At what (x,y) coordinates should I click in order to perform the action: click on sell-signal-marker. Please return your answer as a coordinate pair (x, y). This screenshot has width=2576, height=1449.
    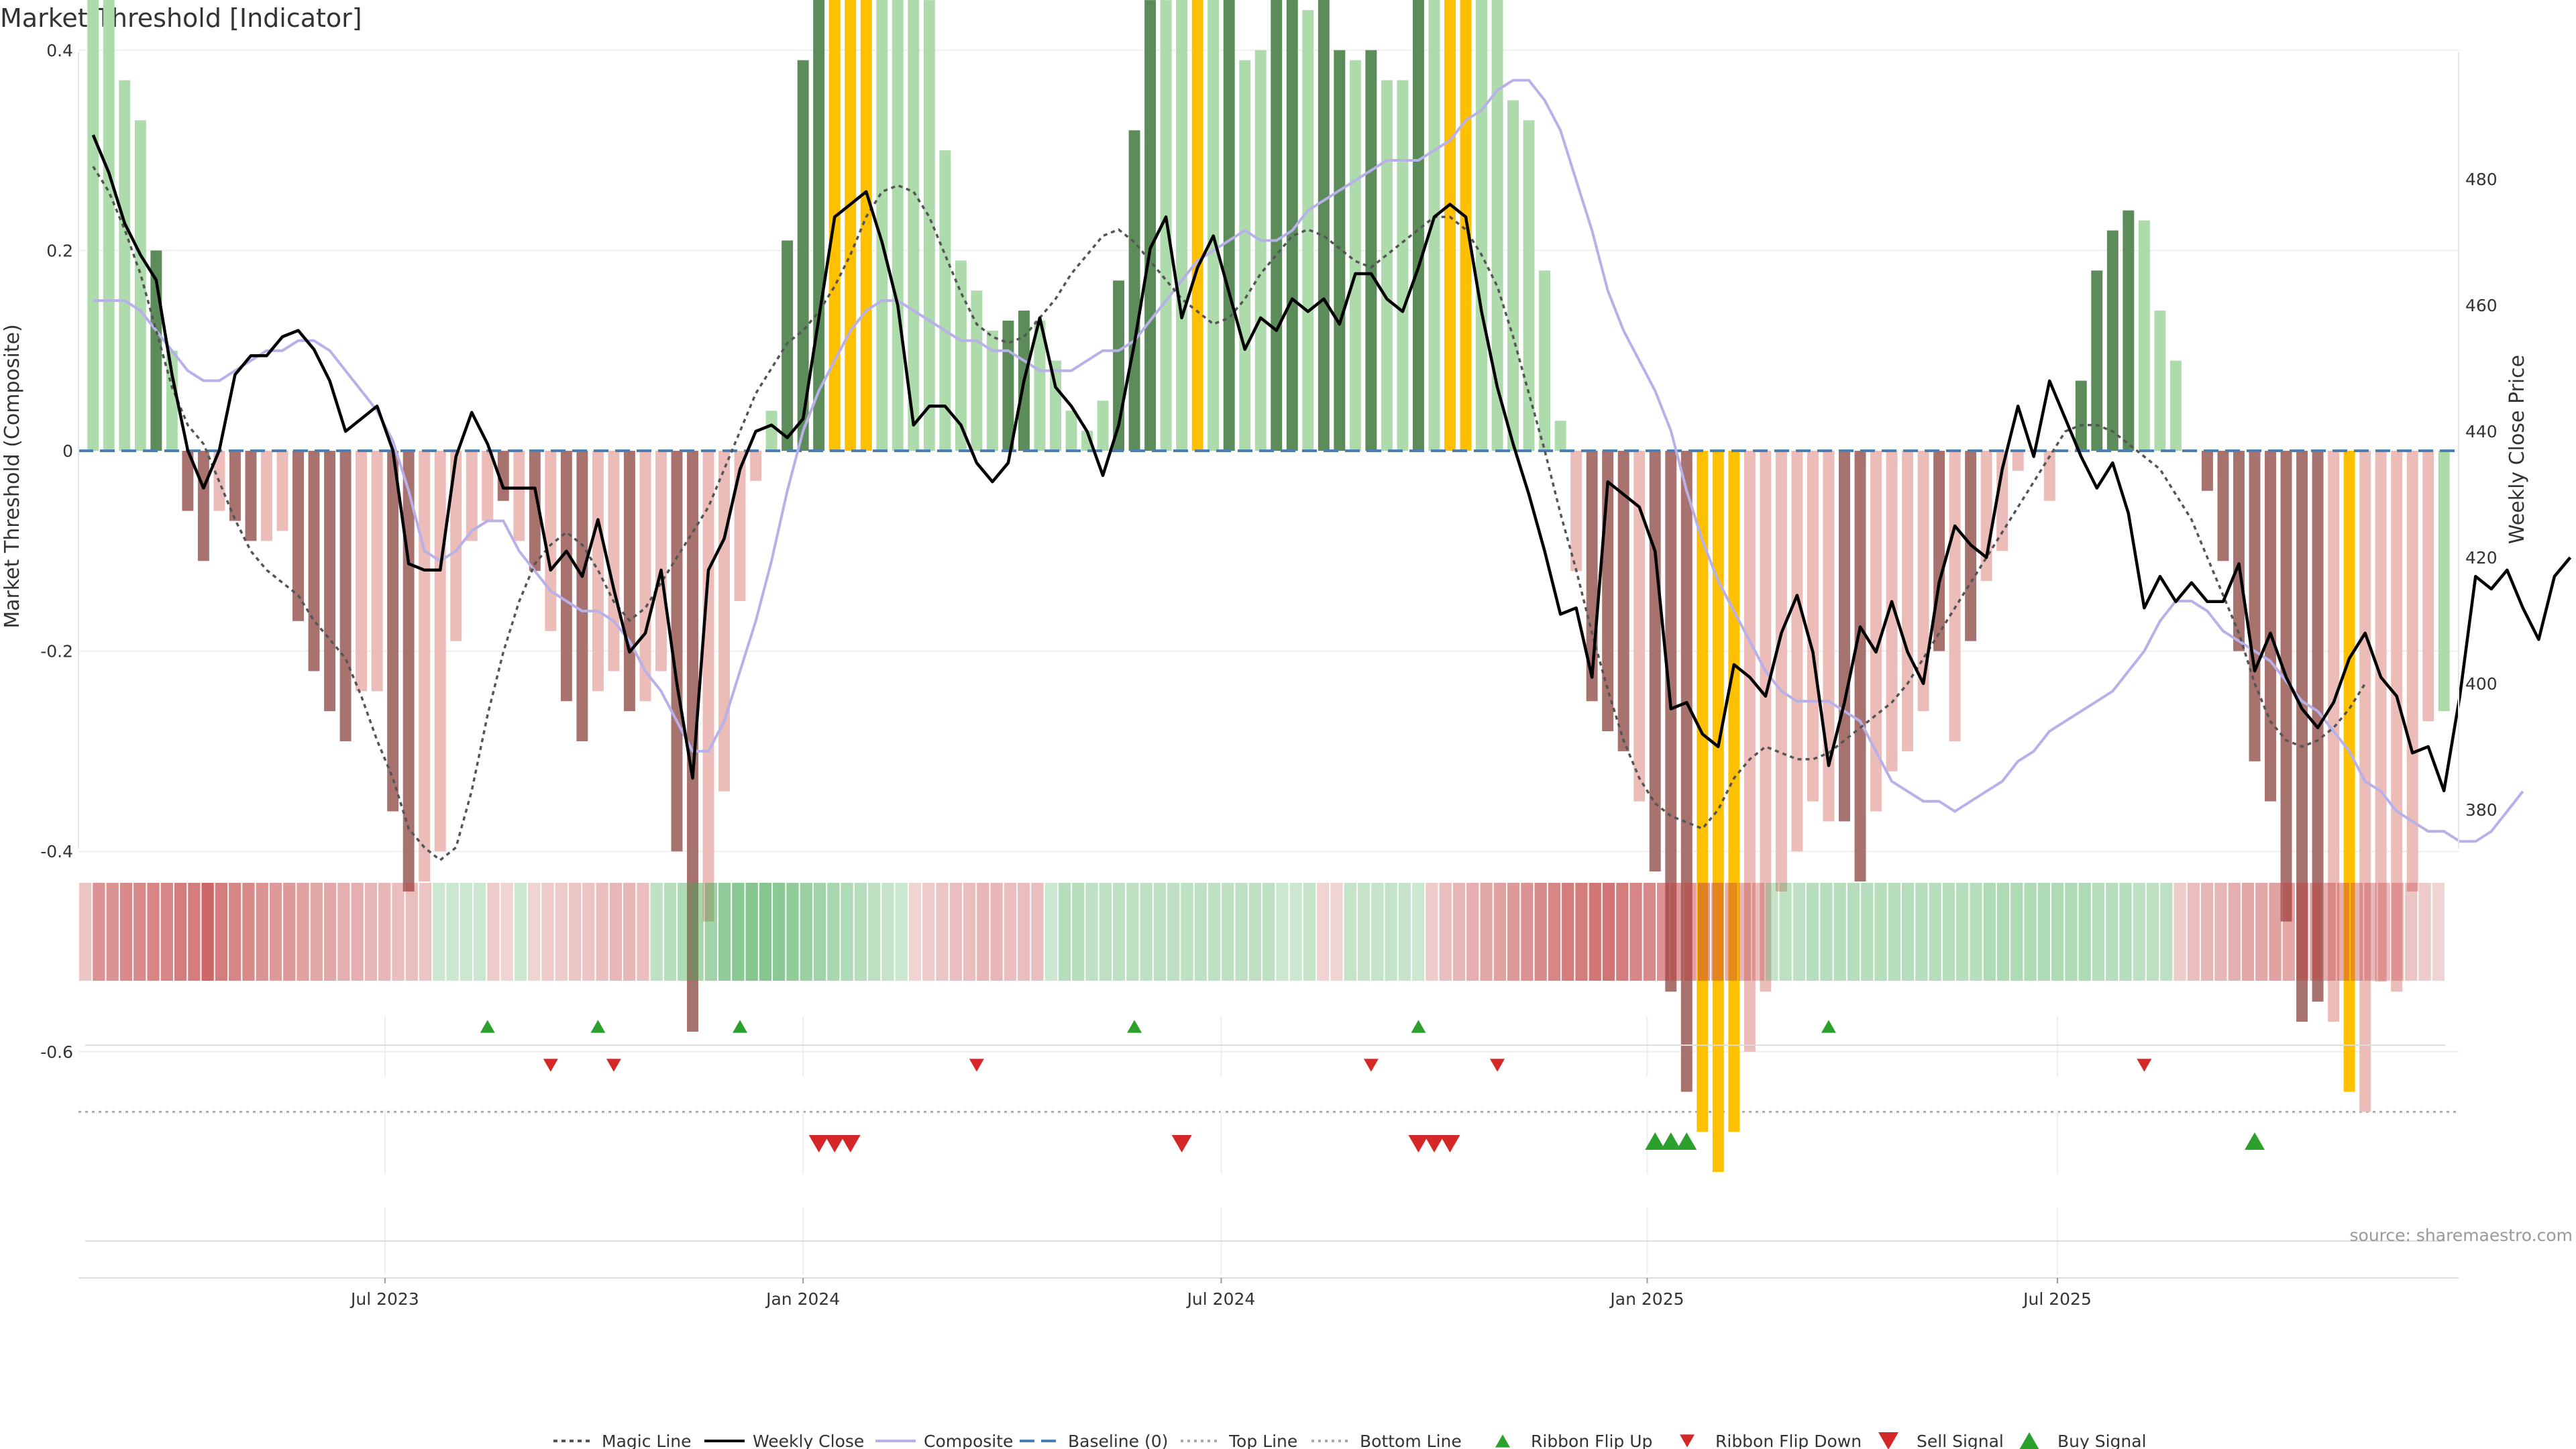
    Looking at the image, I should click on (1450, 1143).